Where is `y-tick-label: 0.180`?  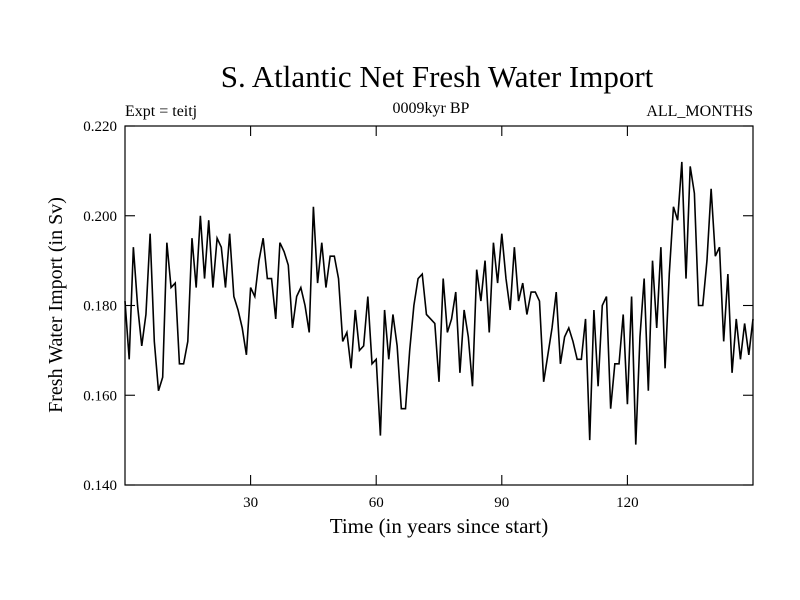
y-tick-label: 0.180 is located at coordinates (100, 307).